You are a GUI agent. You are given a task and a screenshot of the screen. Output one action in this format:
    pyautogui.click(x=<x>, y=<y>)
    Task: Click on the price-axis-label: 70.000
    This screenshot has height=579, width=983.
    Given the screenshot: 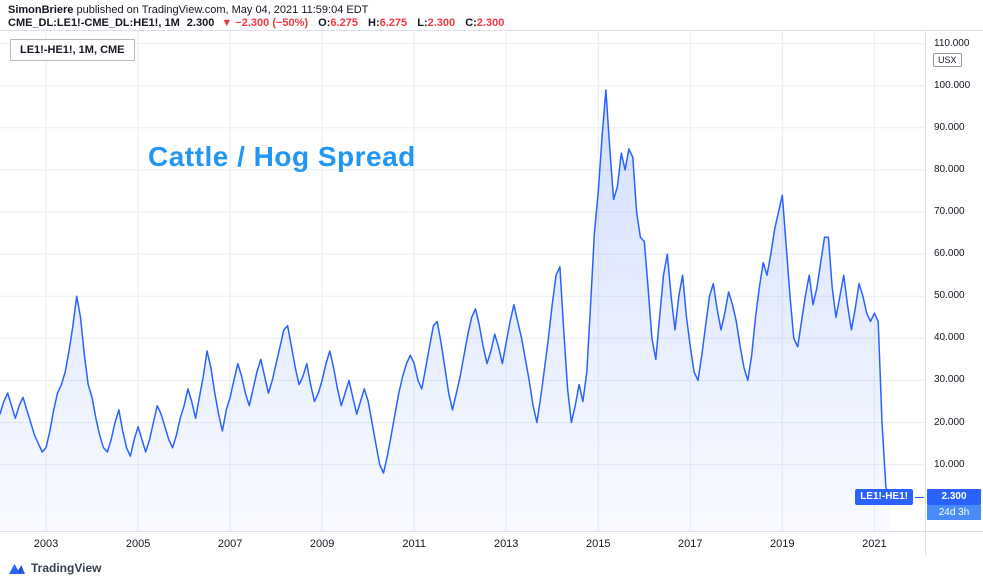 What is the action you would take?
    pyautogui.click(x=949, y=212)
    